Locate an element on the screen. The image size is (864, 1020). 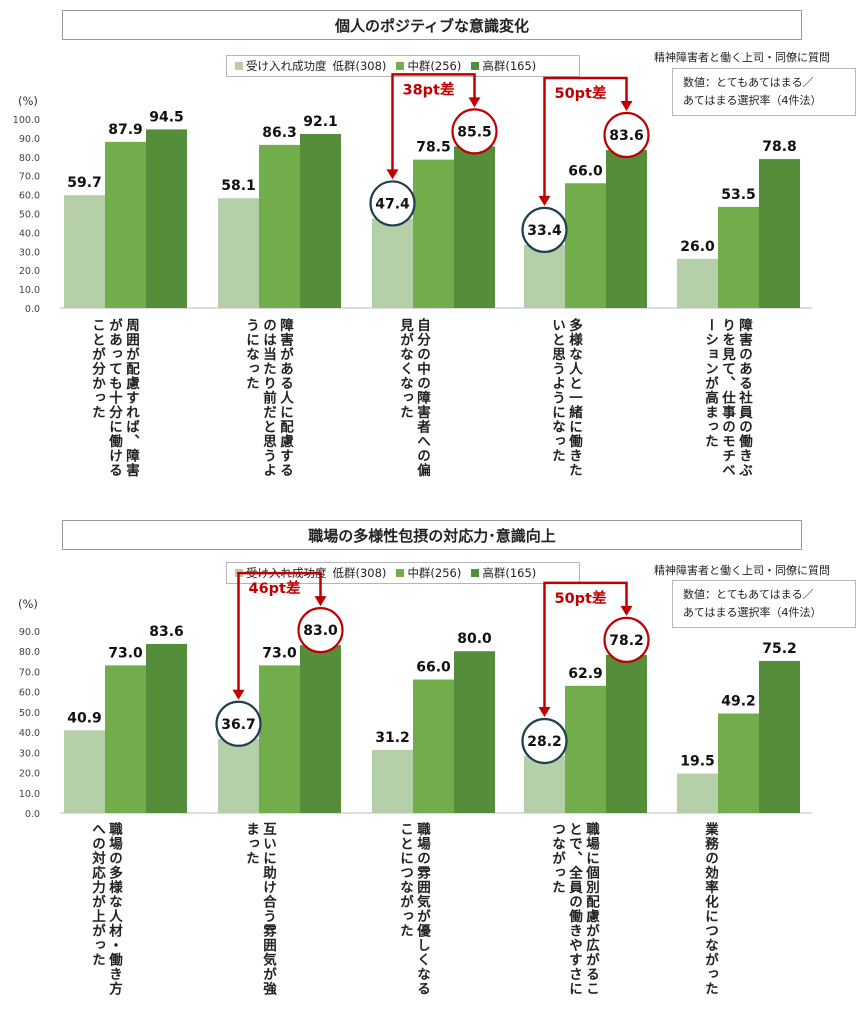
legend-low: 受け入れ成功度 低群(308) is located at coordinates (310, 66).